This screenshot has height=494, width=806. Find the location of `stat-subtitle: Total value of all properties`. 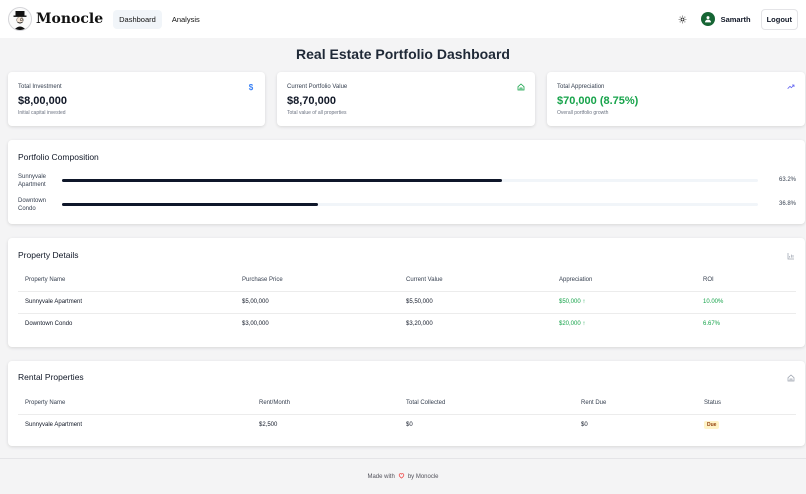

stat-subtitle: Total value of all properties is located at coordinates (317, 113).